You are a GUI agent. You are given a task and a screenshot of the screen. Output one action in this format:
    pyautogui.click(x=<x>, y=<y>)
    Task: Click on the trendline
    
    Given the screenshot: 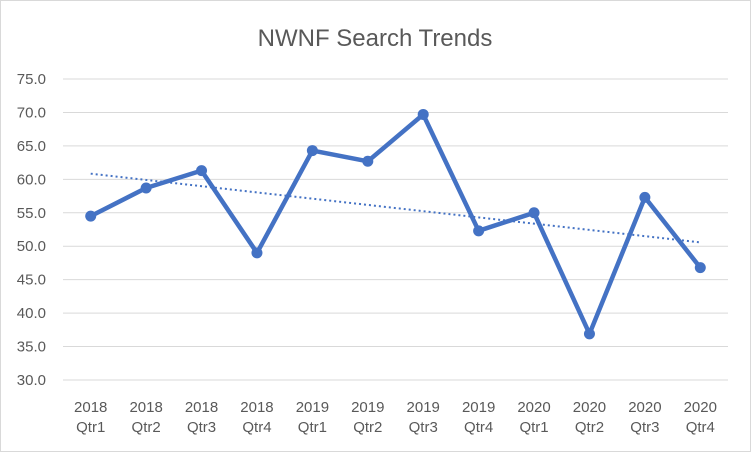 What is the action you would take?
    pyautogui.click(x=395, y=208)
    